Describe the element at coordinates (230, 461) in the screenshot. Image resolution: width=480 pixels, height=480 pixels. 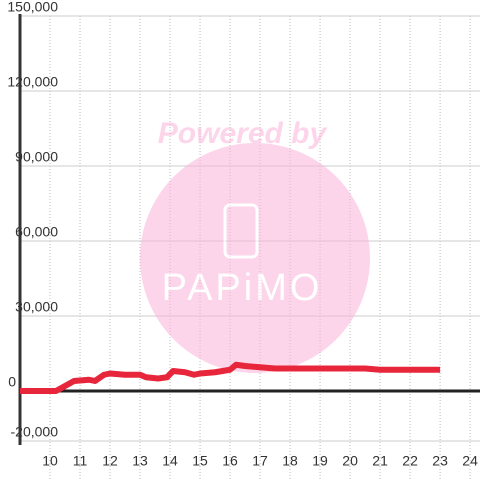
I see `x-tick-label: 16` at that location.